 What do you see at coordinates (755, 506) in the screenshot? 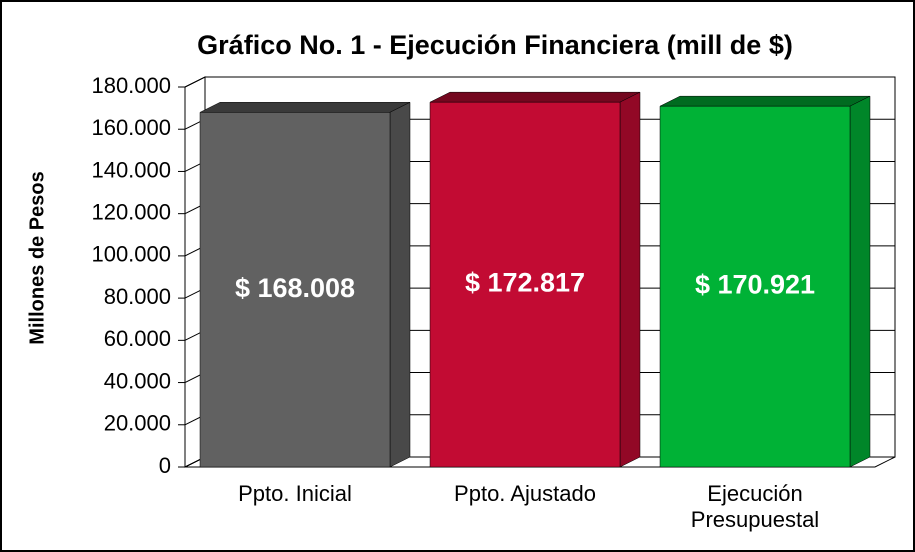
I see `x-tick-label: Ejecución Presupuestal` at bounding box center [755, 506].